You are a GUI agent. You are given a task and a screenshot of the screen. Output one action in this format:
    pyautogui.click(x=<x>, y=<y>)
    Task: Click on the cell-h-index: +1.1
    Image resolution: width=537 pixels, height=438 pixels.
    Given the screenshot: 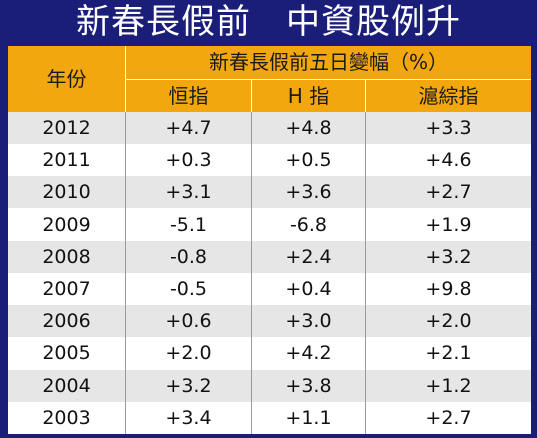 What is the action you would take?
    pyautogui.click(x=308, y=417)
    